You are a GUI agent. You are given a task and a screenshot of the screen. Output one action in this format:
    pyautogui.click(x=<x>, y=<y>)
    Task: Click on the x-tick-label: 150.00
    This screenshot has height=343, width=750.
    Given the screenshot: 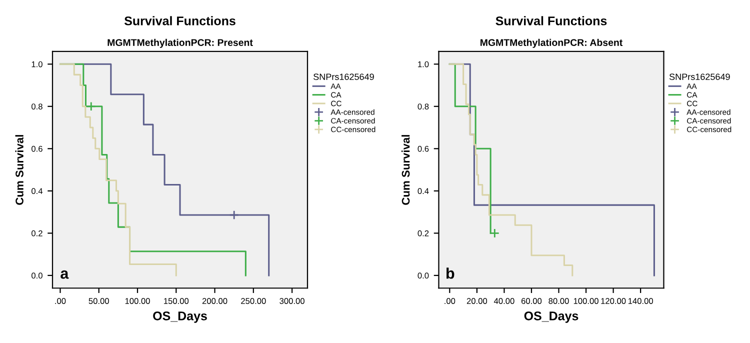 What is the action you would take?
    pyautogui.click(x=176, y=301)
    